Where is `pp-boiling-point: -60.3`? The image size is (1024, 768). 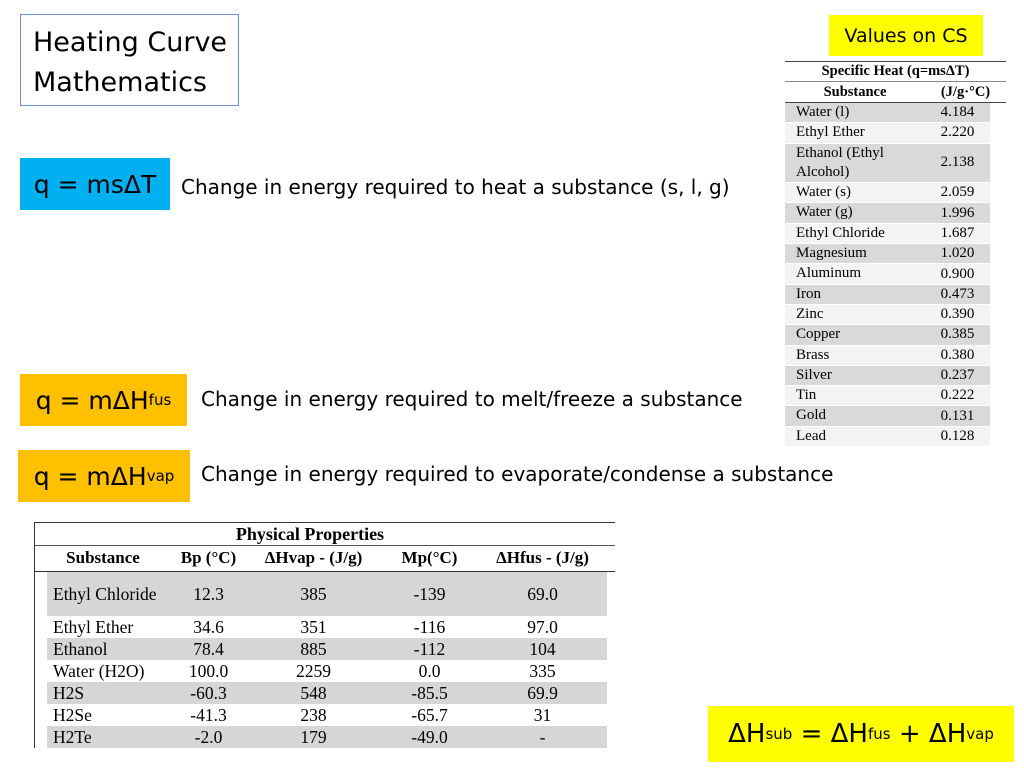 pp-boiling-point: -60.3 is located at coordinates (208, 692).